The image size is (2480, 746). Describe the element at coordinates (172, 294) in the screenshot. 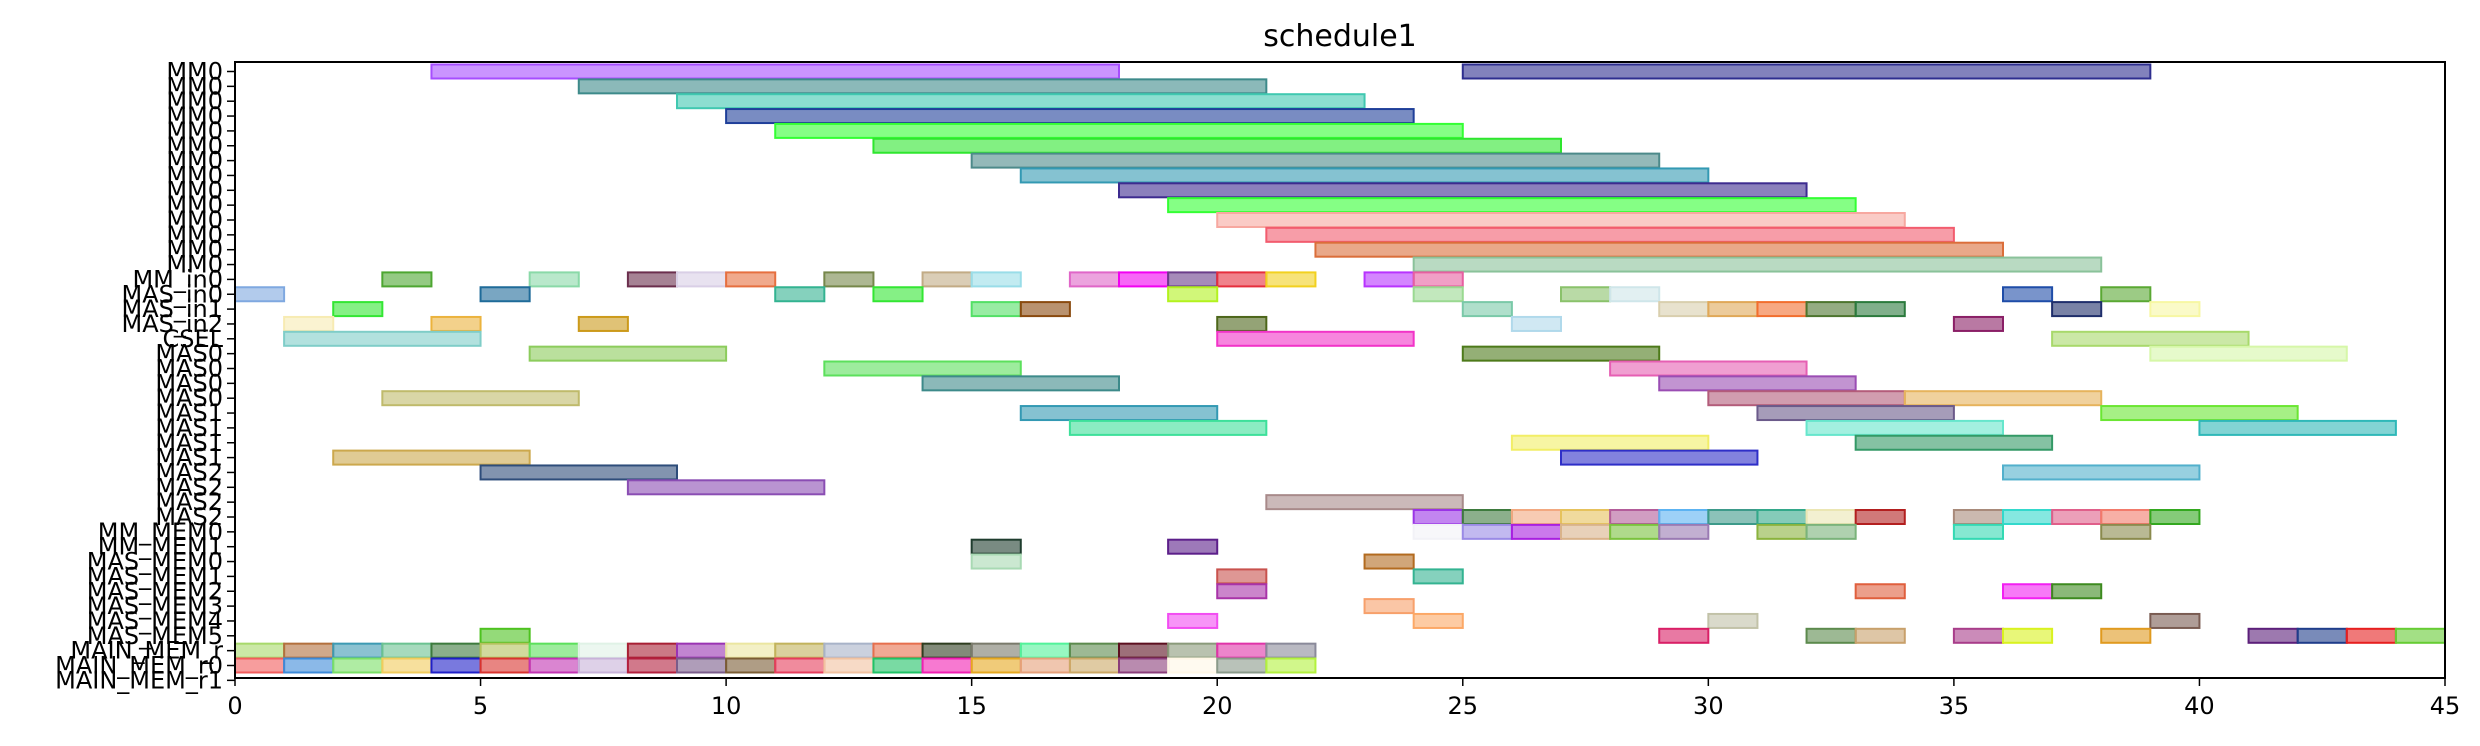

I see `y-tick-label: MAS_in0` at that location.